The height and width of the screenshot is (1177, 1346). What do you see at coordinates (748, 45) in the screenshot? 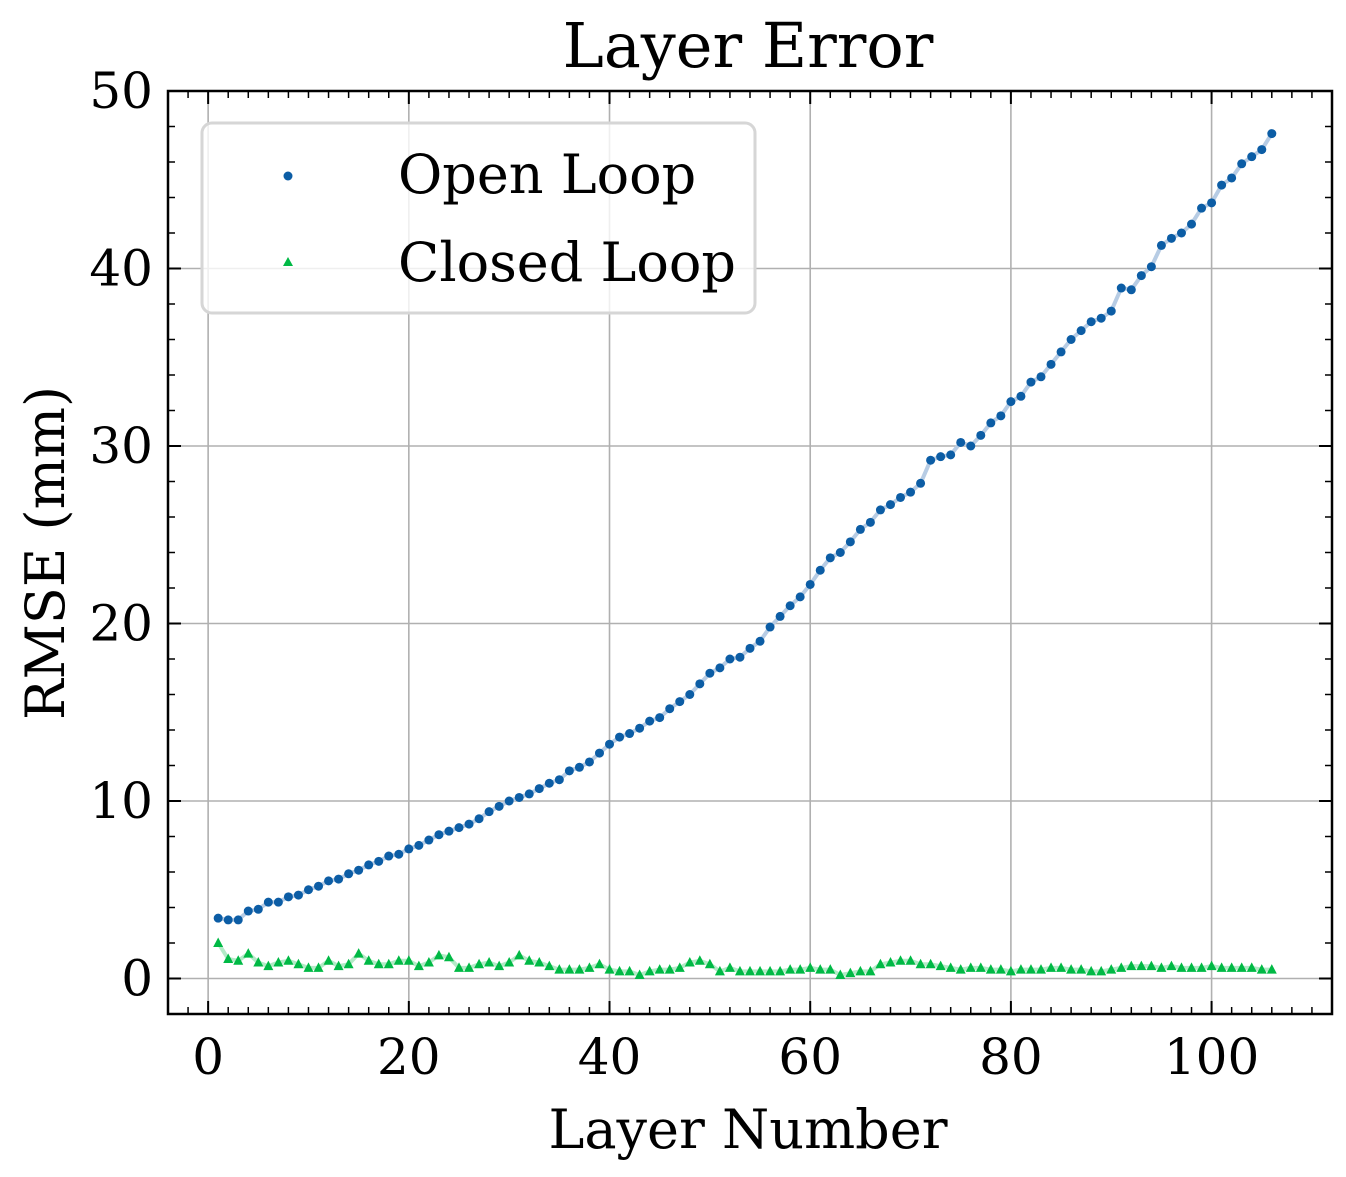
I see `chart-title: Layer Error` at bounding box center [748, 45].